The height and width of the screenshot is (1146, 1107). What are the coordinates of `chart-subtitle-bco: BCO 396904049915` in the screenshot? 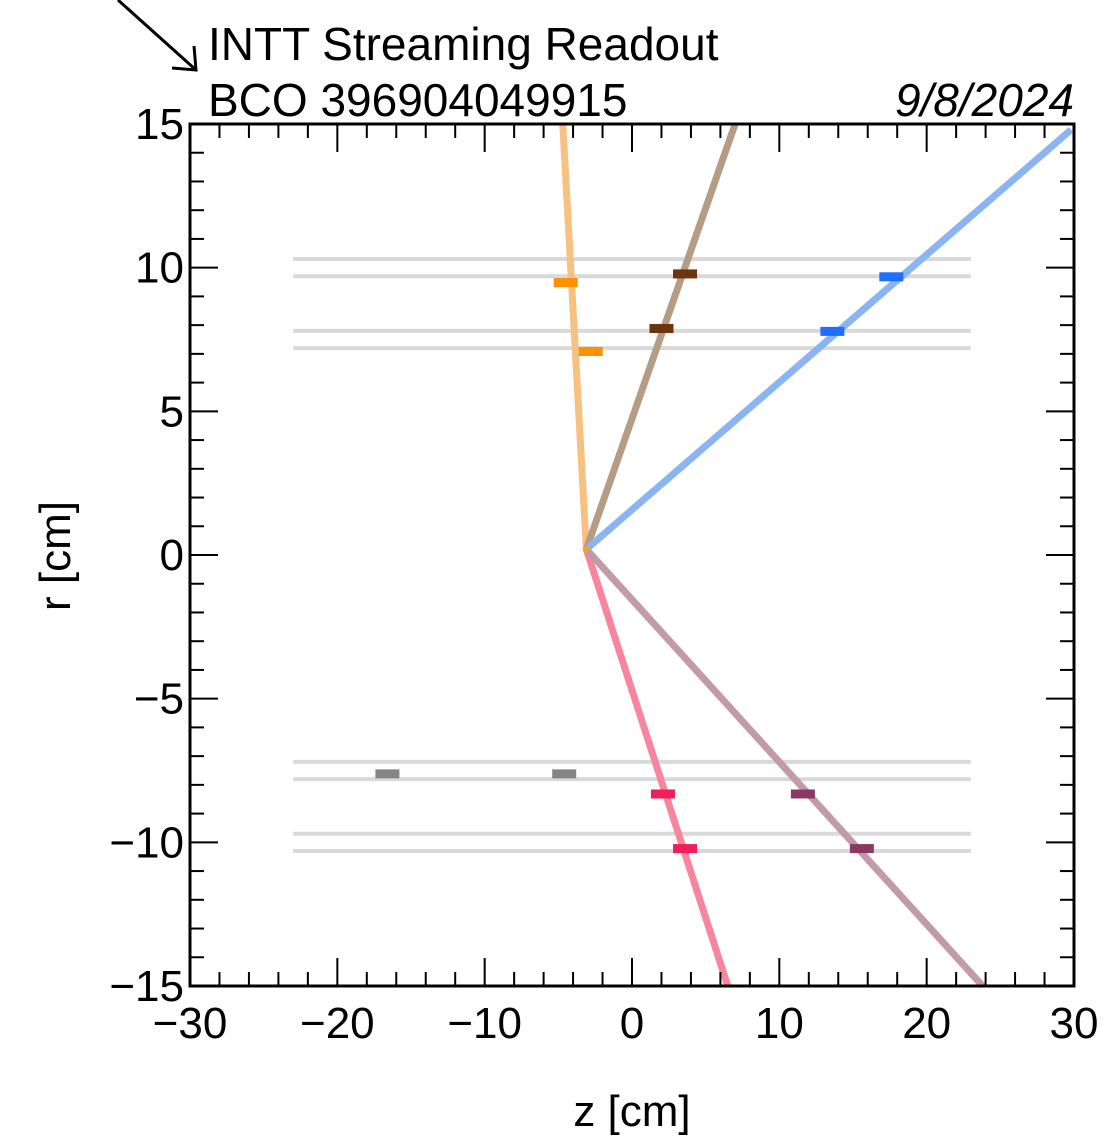 It's located at (417, 100).